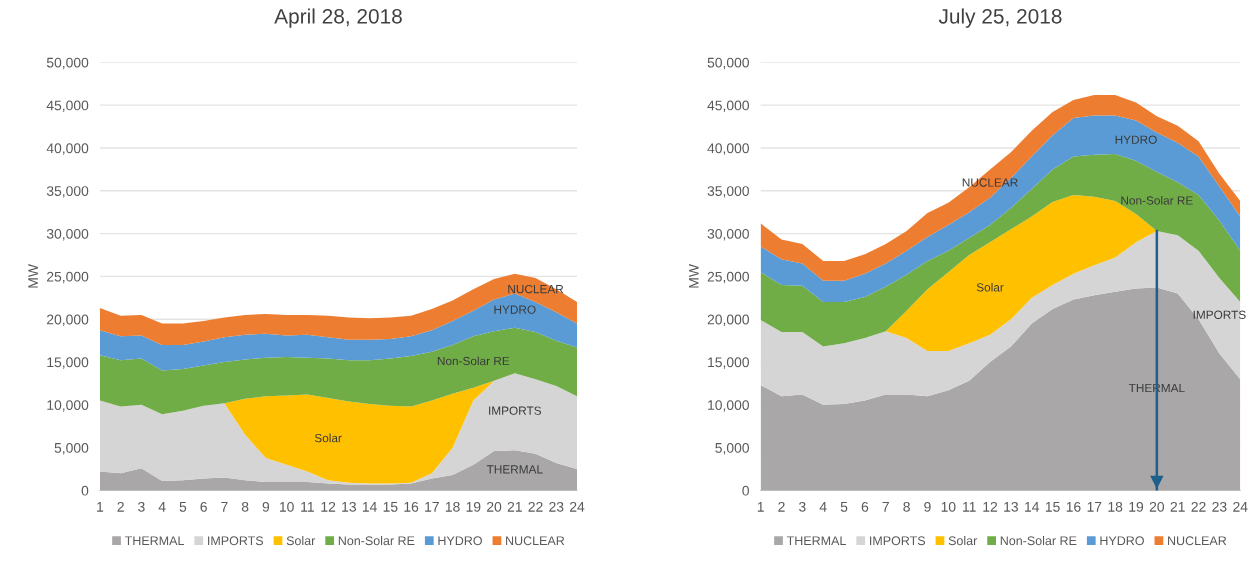  What do you see at coordinates (338, 18) in the screenshot?
I see `chart-title: April 28, 2018` at bounding box center [338, 18].